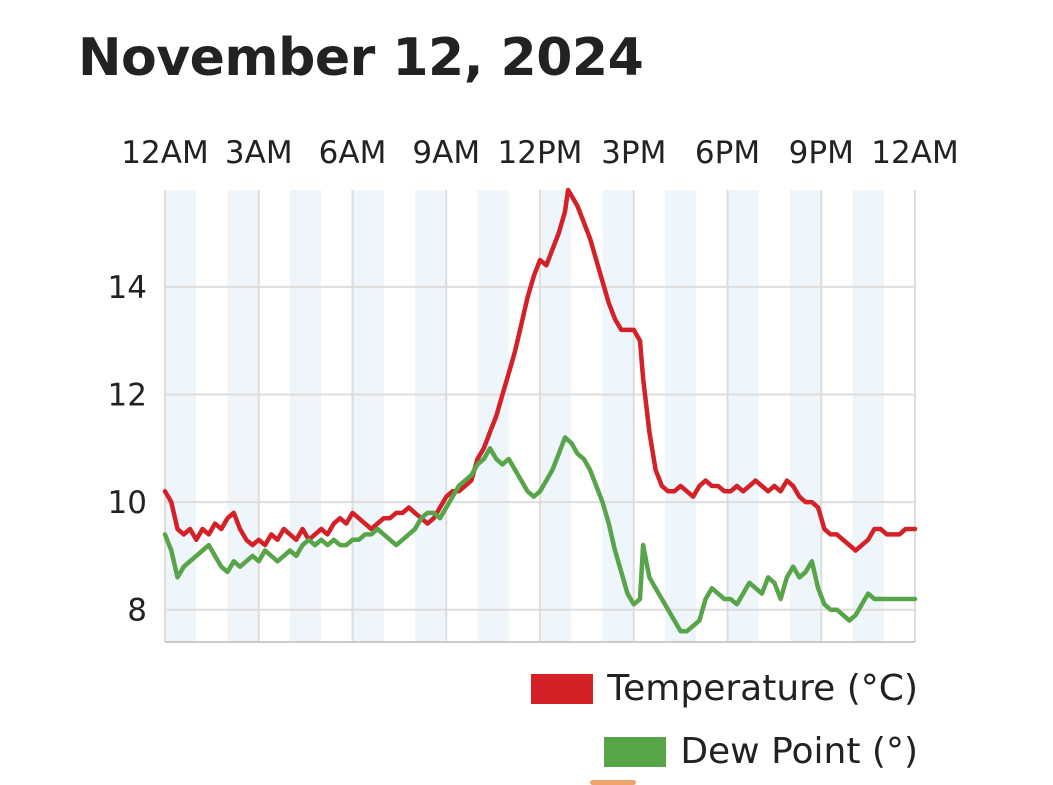 The image size is (1053, 785). I want to click on x-tick-label: 3PM, so click(633, 153).